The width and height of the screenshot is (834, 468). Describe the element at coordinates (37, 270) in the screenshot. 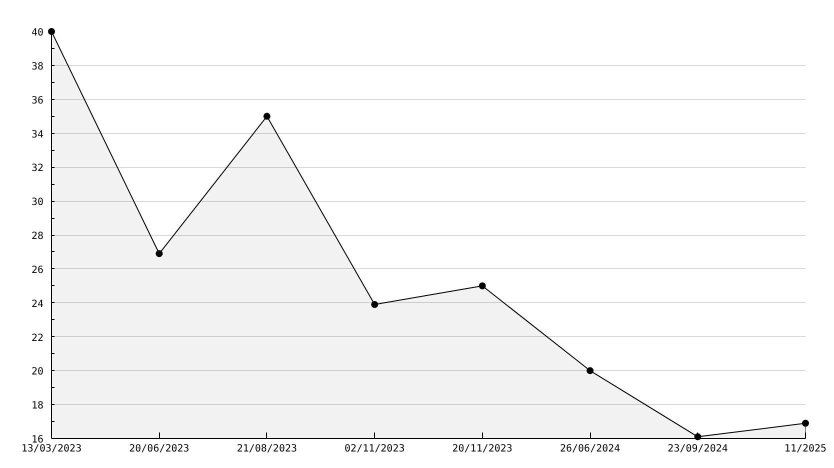

I see `y-tick-label: 26` at that location.